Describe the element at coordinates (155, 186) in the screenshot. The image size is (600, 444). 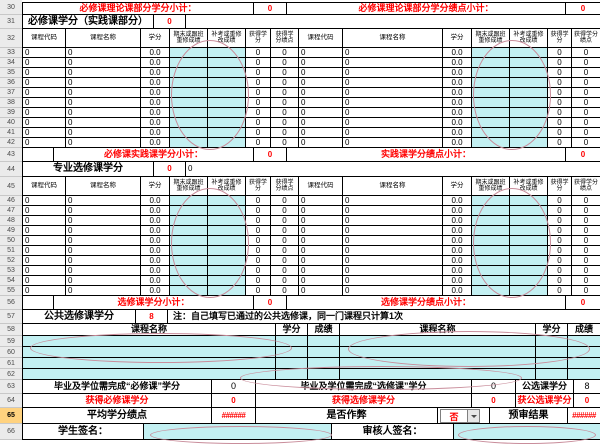
I see `col-header-credits-left-2: 学分` at that location.